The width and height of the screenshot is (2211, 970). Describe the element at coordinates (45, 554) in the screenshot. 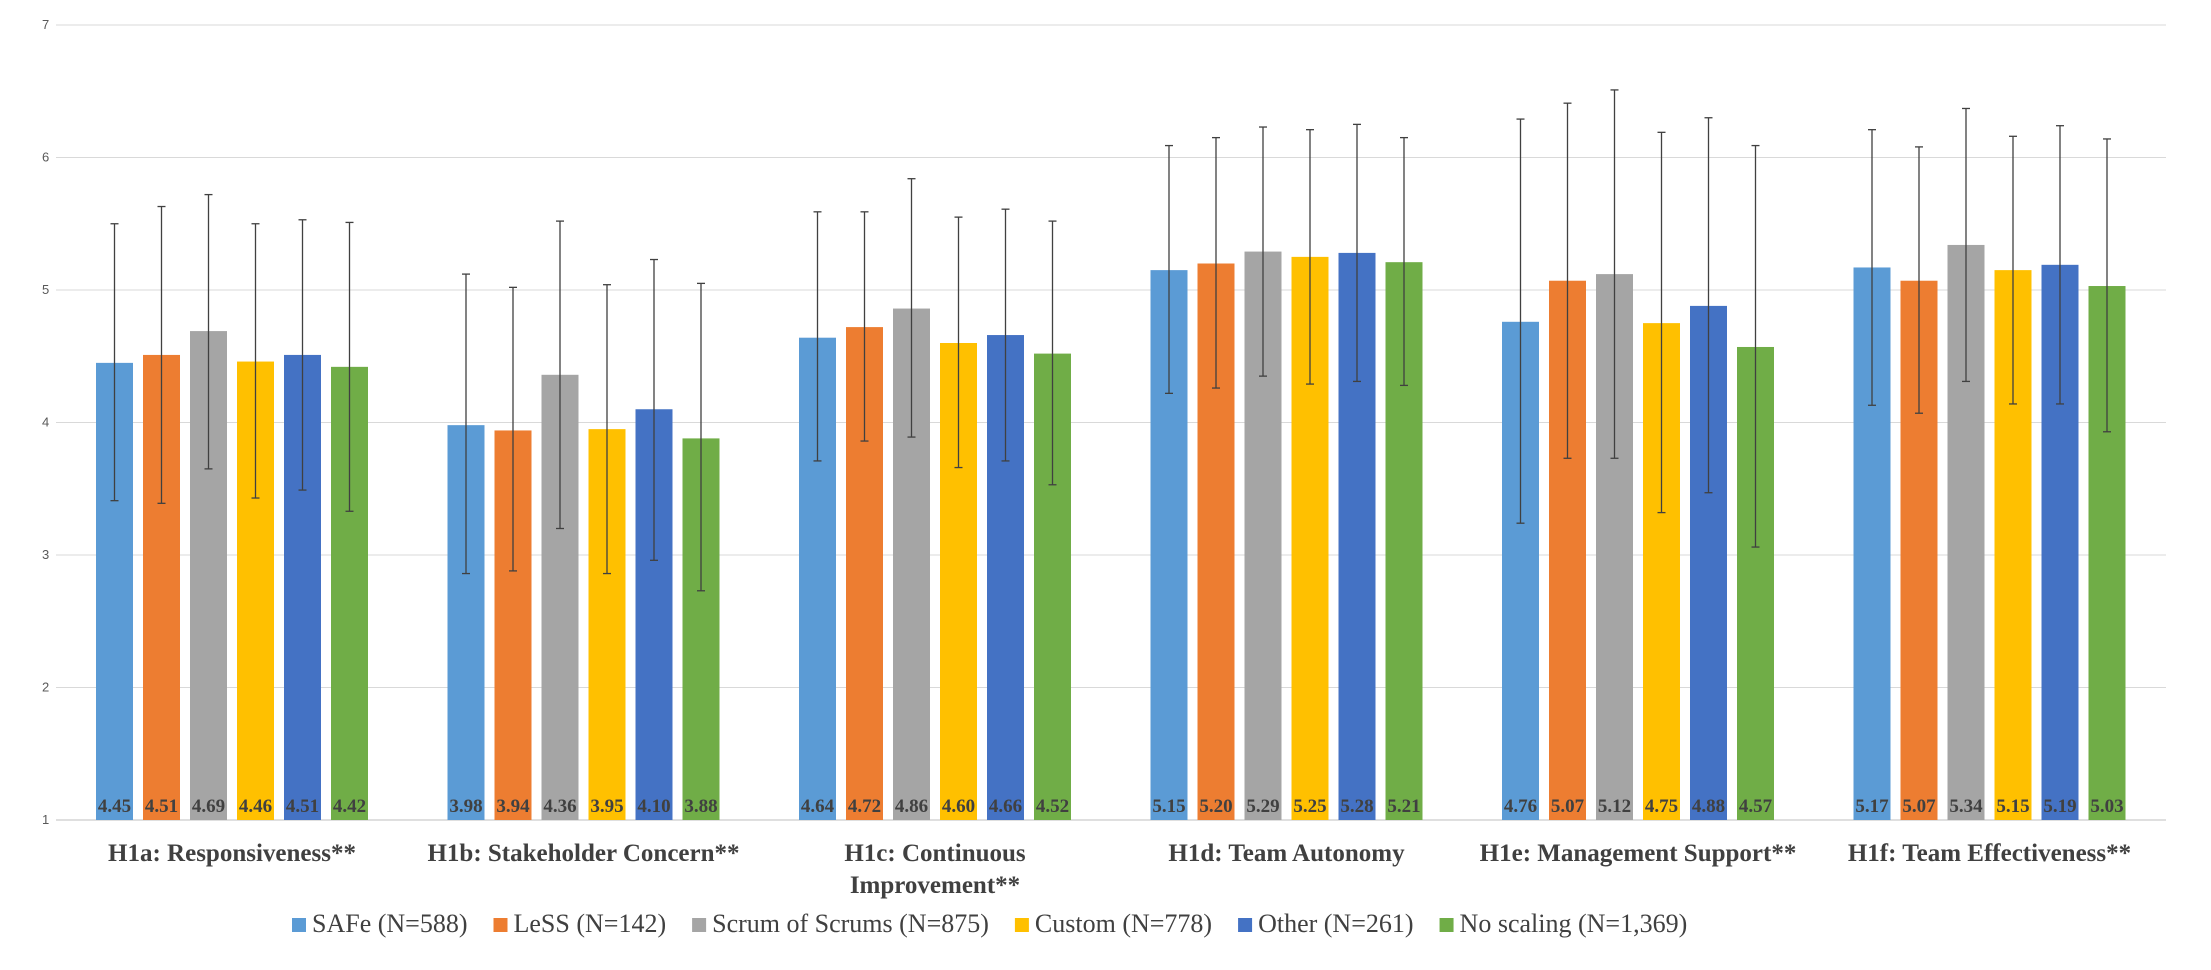

I see `y-tick-label: 3` at that location.